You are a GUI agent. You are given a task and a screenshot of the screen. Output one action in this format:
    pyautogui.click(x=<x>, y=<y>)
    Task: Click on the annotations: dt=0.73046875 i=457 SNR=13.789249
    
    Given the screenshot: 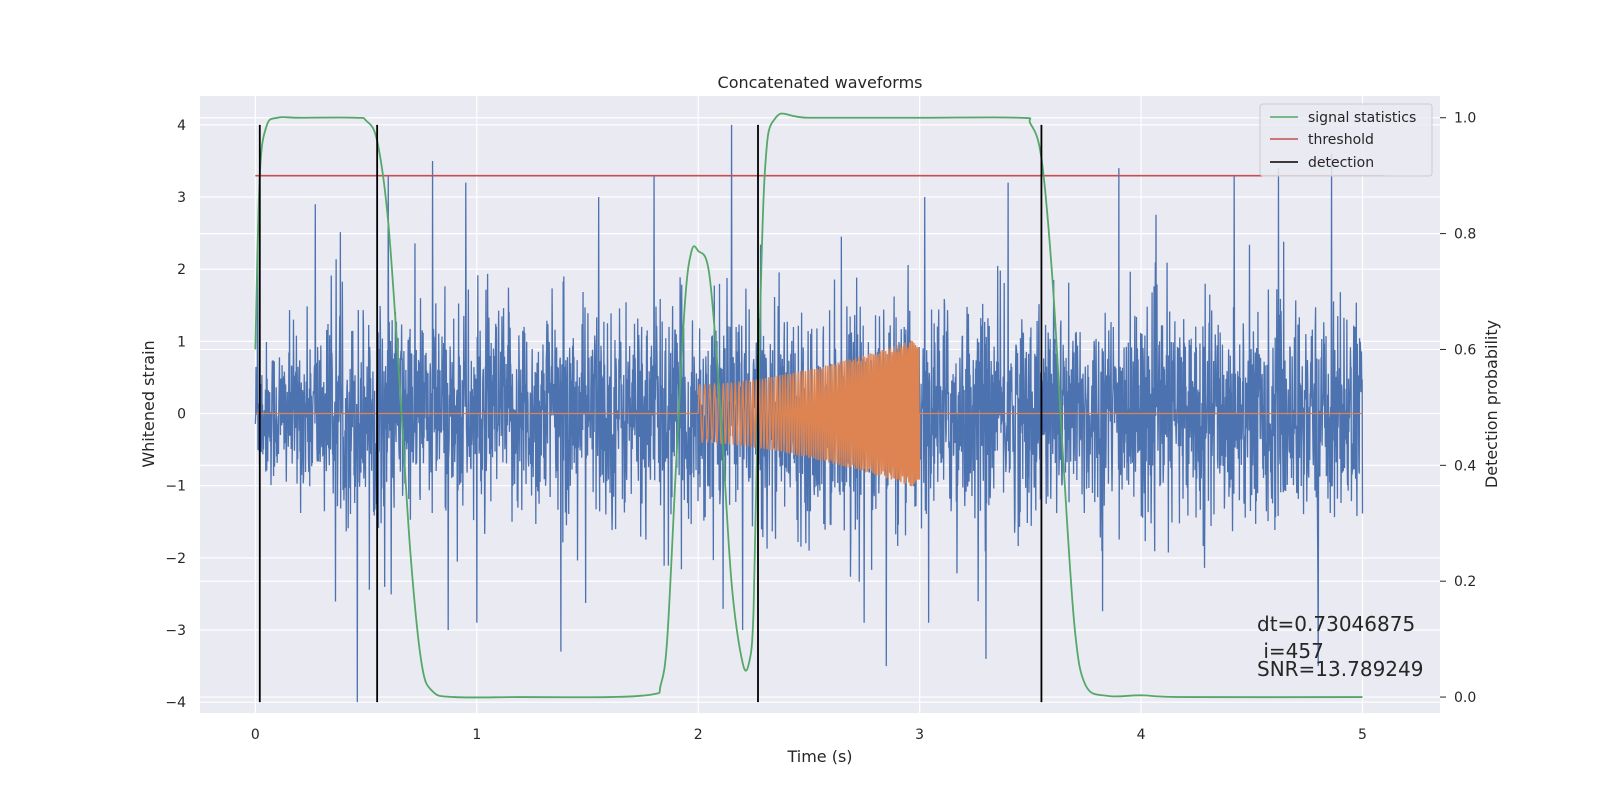 What is the action you would take?
    pyautogui.click(x=1340, y=646)
    